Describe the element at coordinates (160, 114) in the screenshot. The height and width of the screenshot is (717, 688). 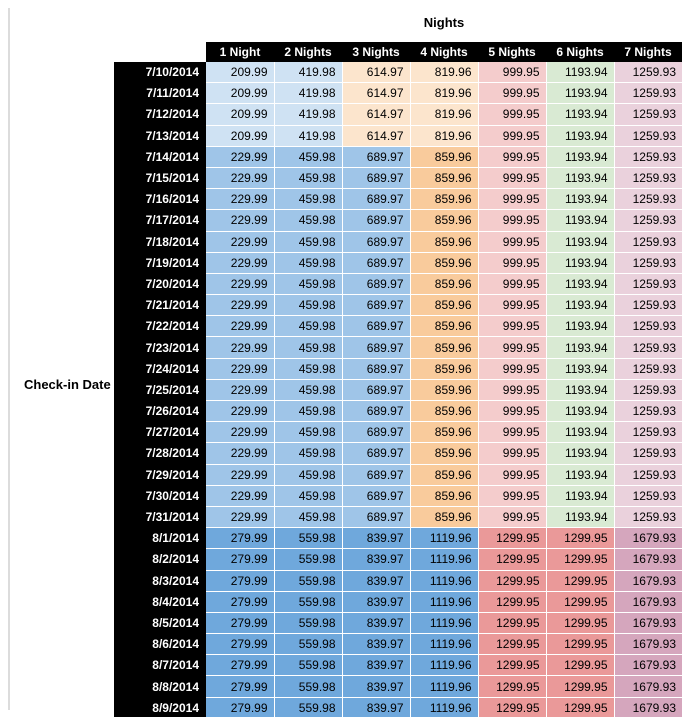
I see `date-cell: 7/12/2014` at that location.